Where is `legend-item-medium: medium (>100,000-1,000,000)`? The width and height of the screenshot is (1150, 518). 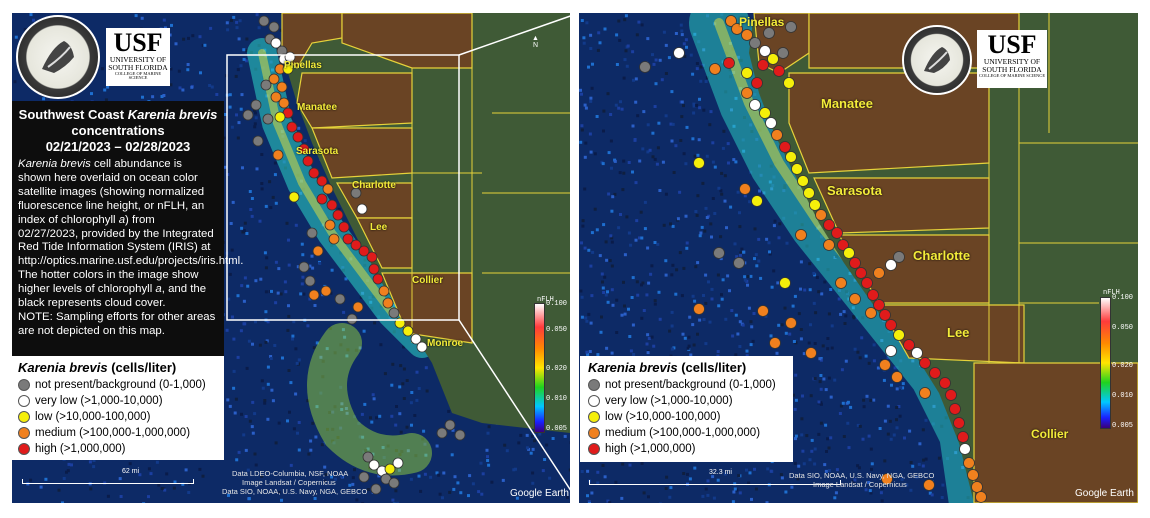
legend-item-medium: medium (>100,000-1,000,000) is located at coordinates (118, 433).